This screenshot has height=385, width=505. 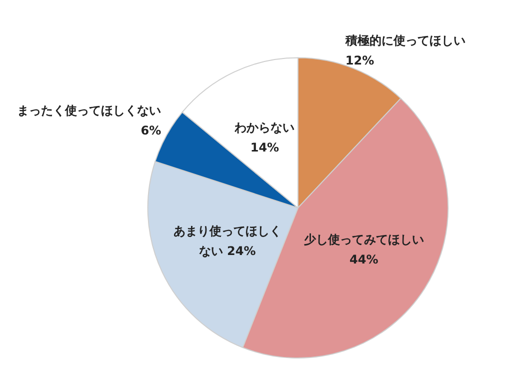 What do you see at coordinates (363, 239) in the screenshot?
I see `slice-label: 少し使ってみてほしい` at bounding box center [363, 239].